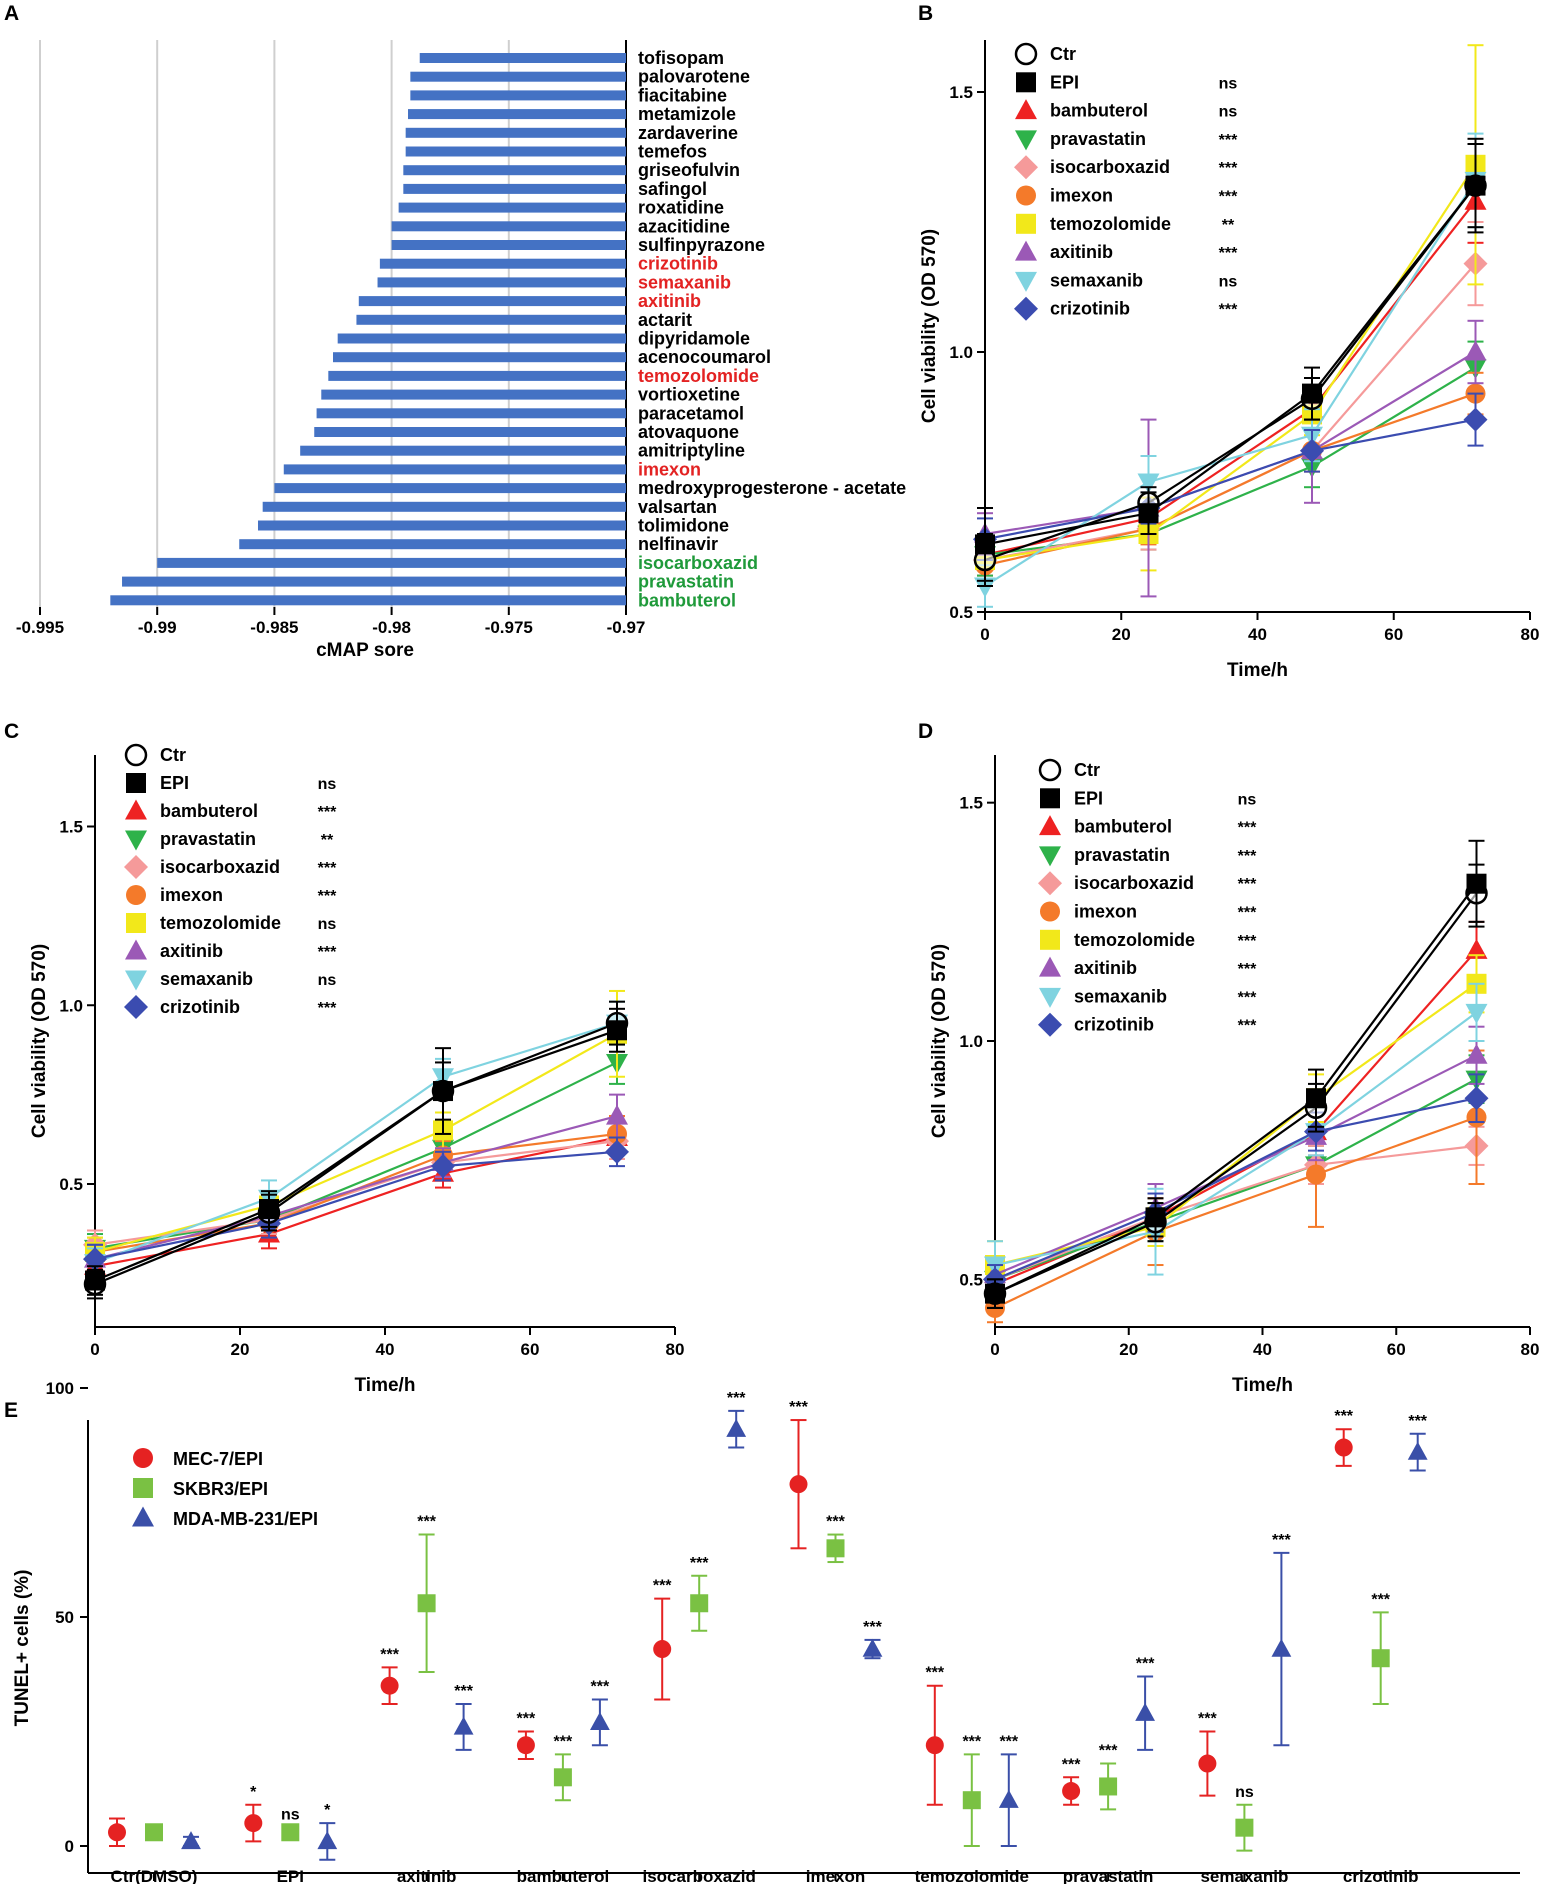 This screenshot has height=1884, width=1548. What do you see at coordinates (688, 133) in the screenshot?
I see `bar-label-zardaverine: zardaverine` at bounding box center [688, 133].